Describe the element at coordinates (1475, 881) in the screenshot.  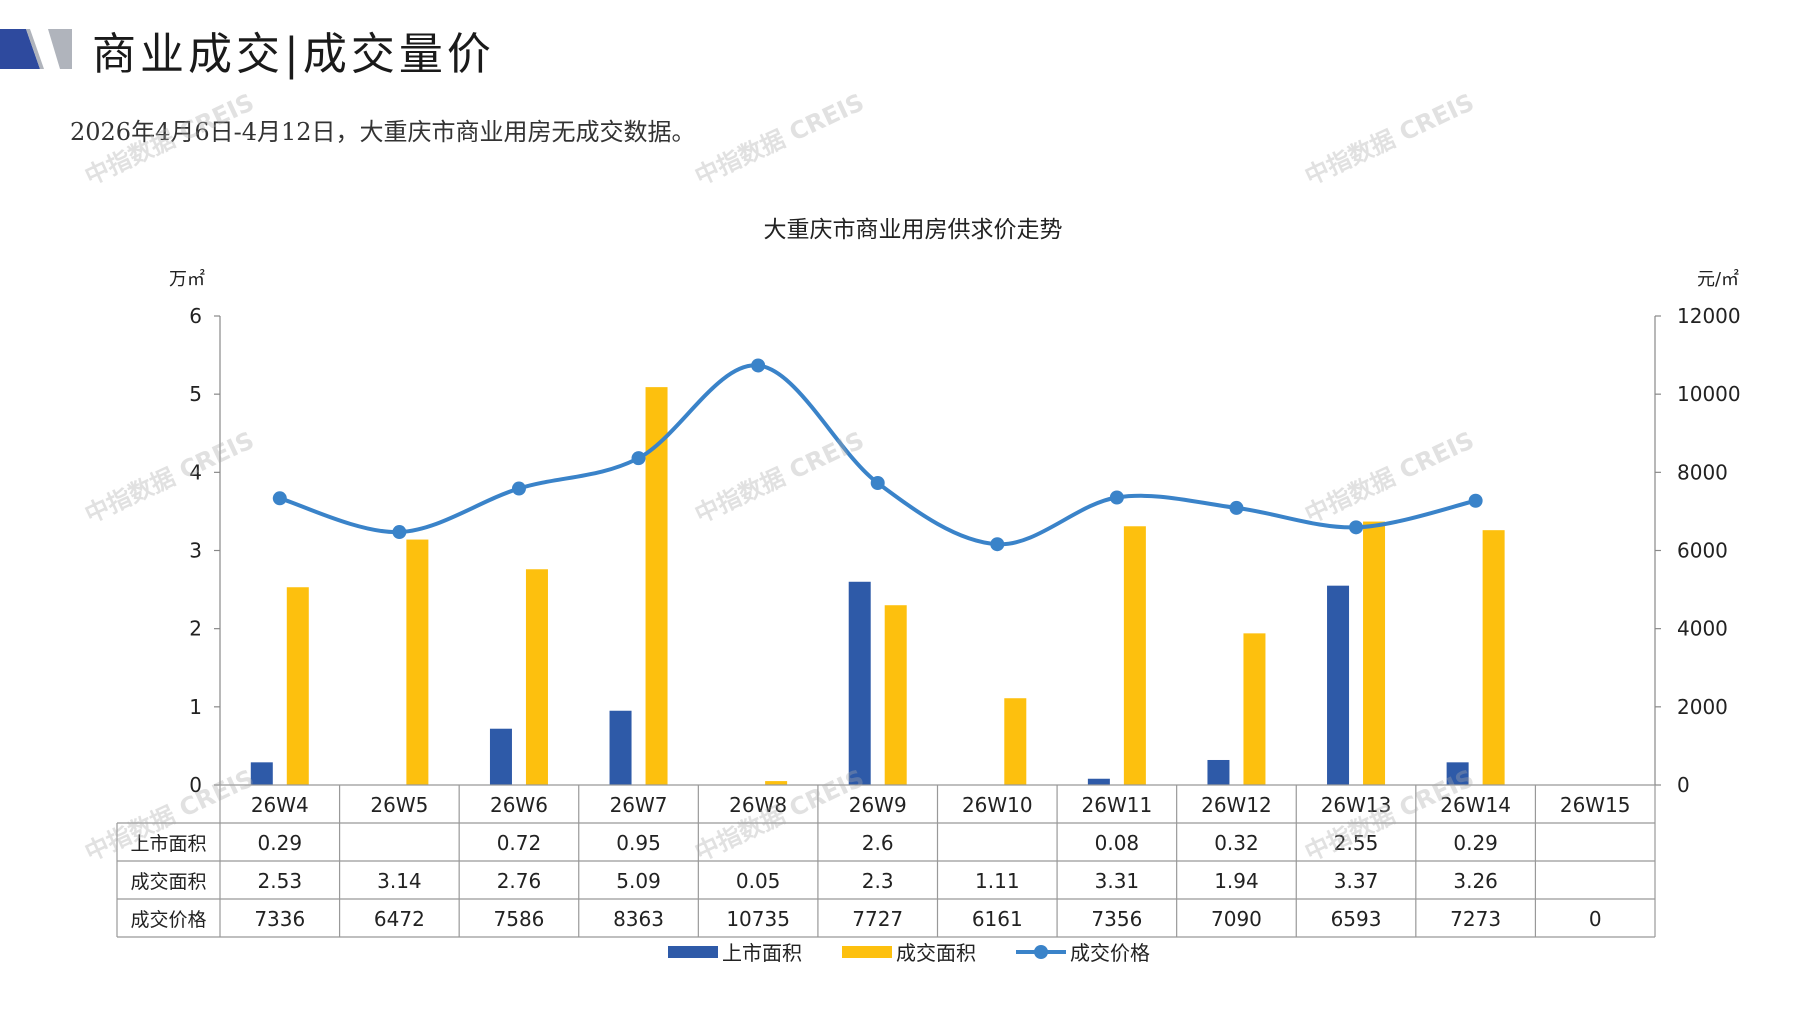
I see `table-cell: 3.26` at that location.